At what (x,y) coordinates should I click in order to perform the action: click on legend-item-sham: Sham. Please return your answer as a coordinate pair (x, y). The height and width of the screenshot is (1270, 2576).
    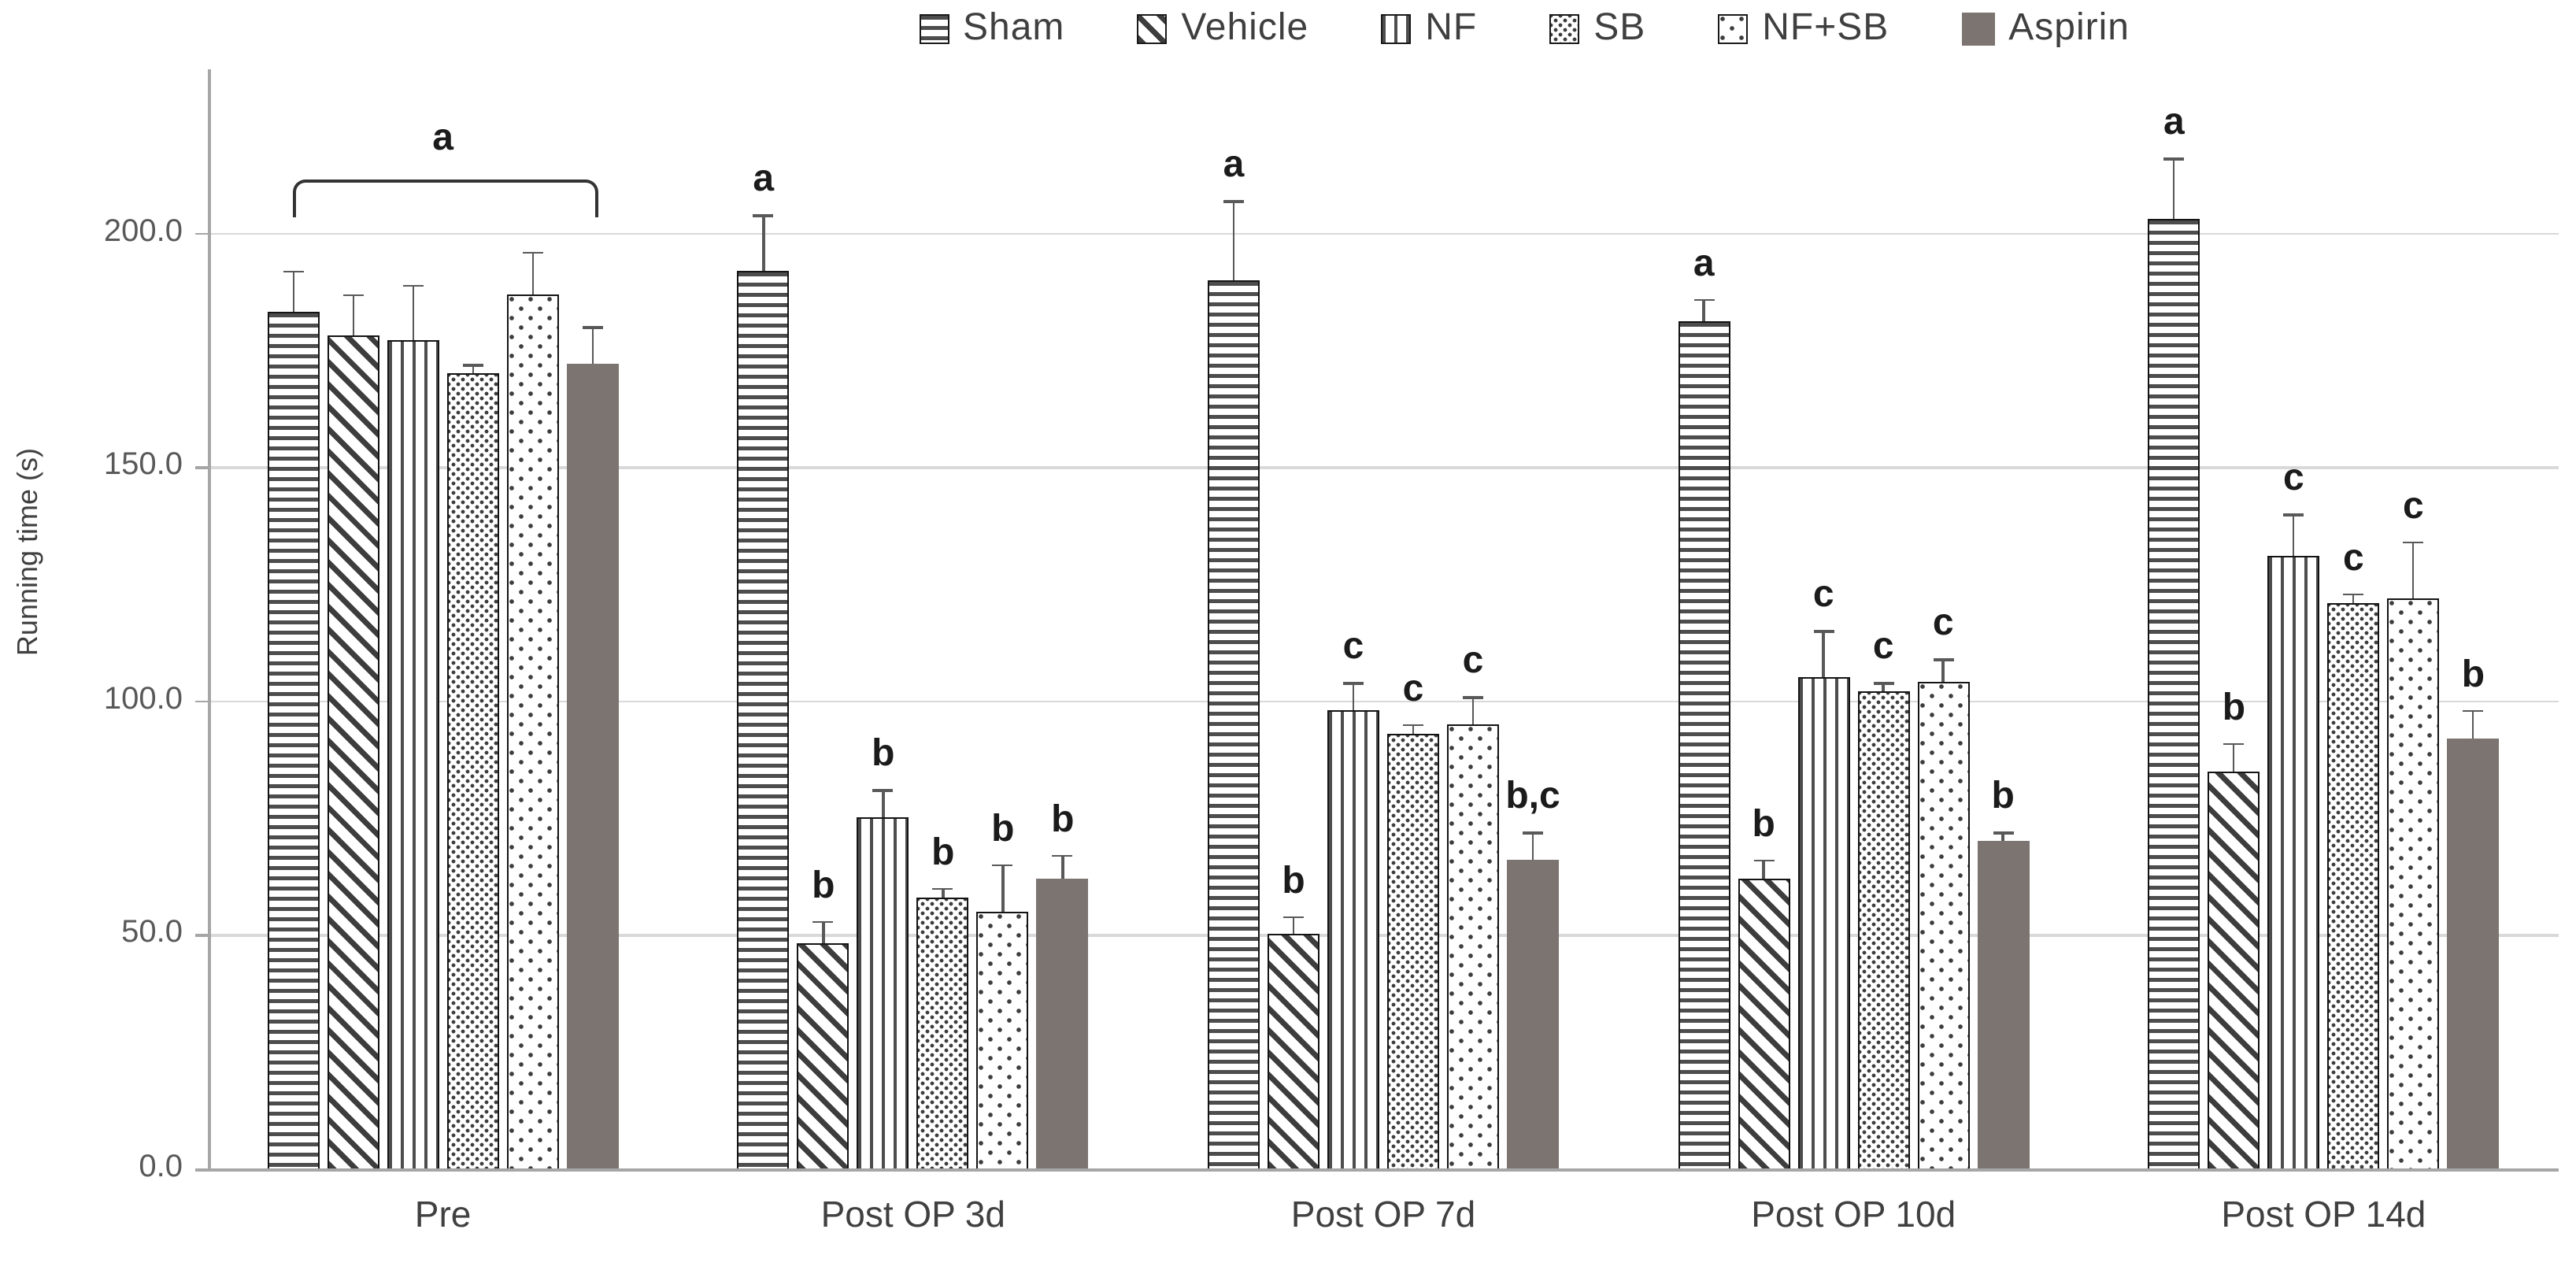
    Looking at the image, I should click on (991, 28).